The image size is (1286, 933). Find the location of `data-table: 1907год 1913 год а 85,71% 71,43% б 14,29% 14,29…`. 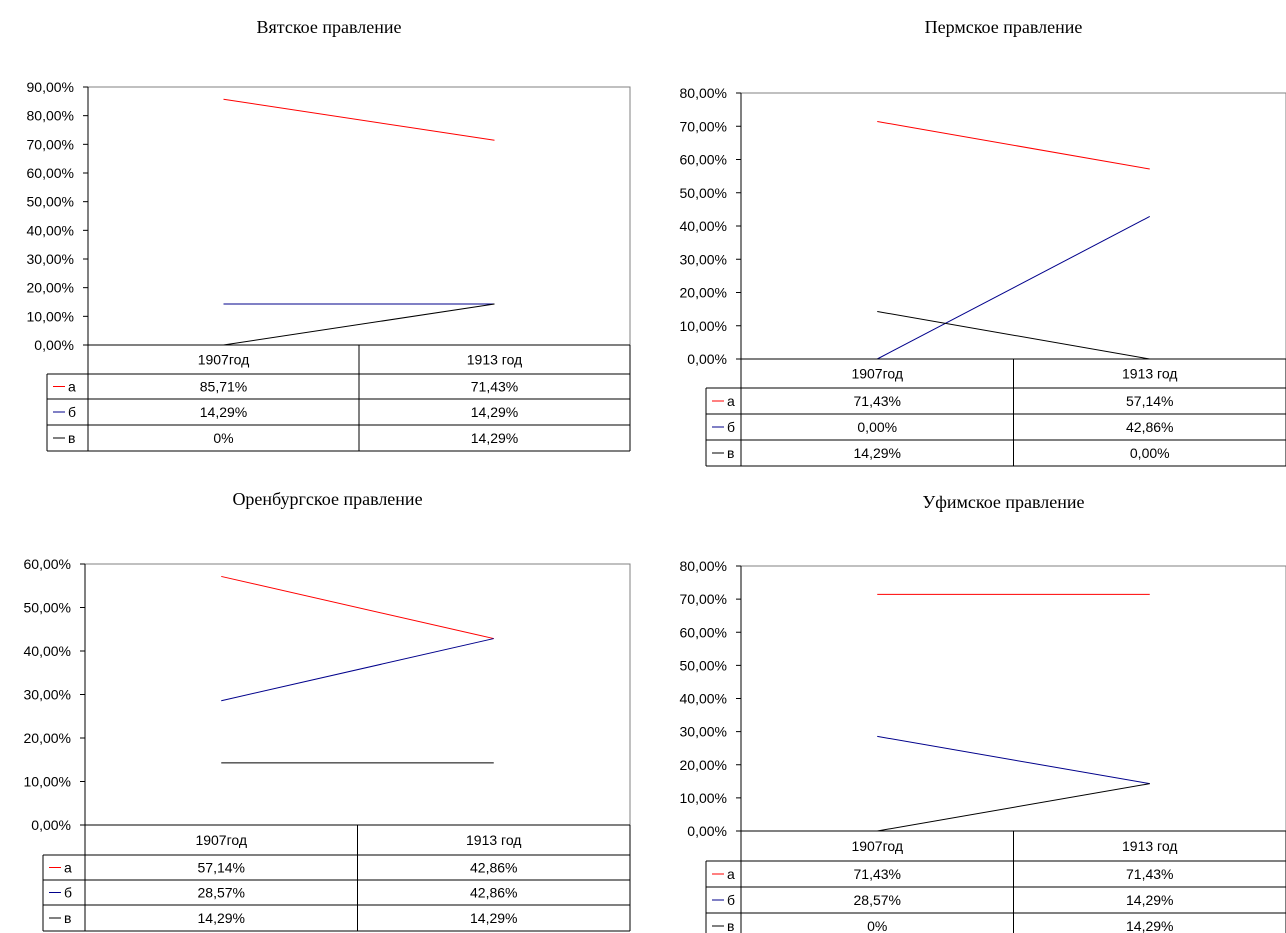

data-table: 1907год 1913 год а 85,71% 71,43% б 14,29% 14,29… is located at coordinates (338, 398).